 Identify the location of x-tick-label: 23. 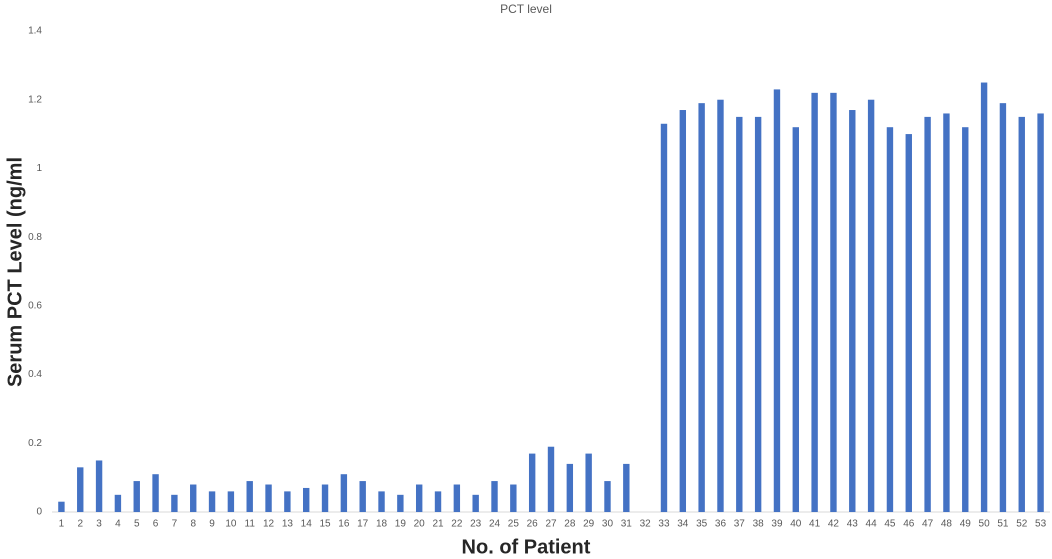
(476, 524).